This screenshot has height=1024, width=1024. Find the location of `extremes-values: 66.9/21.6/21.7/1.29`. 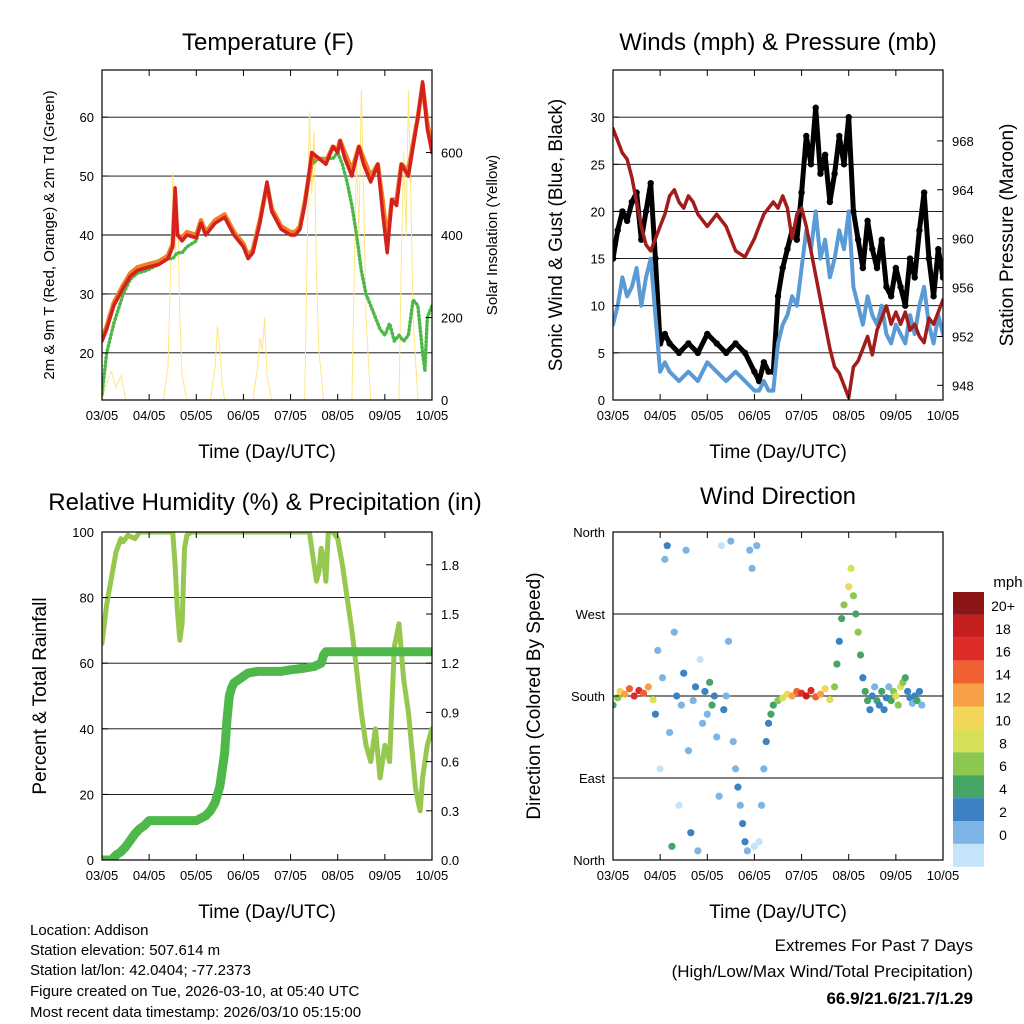

extremes-values: 66.9/21.6/21.7/1.29 is located at coordinates (899, 998).